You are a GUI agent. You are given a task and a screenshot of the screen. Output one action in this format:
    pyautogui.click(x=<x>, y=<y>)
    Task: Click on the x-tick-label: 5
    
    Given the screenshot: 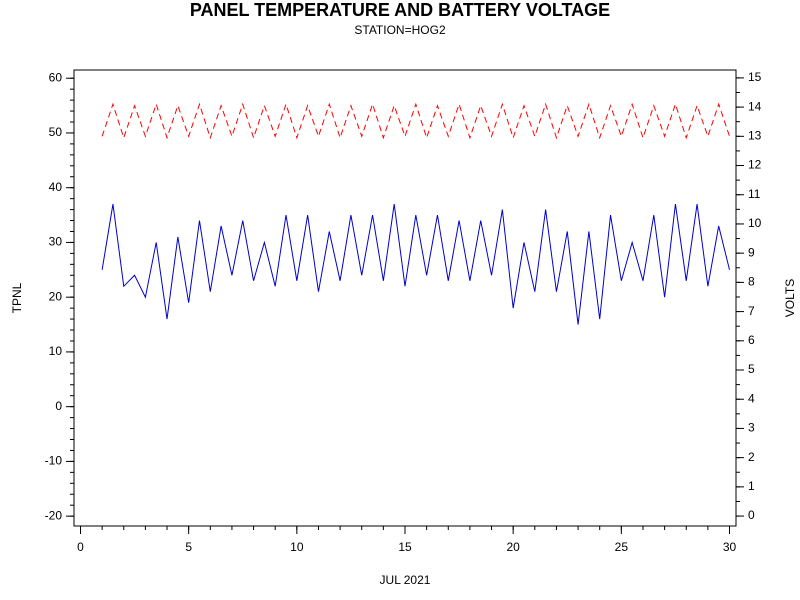 What is the action you would take?
    pyautogui.click(x=188, y=547)
    